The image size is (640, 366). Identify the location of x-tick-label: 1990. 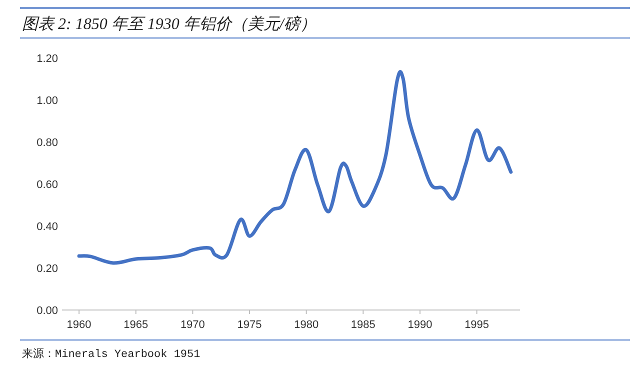
(420, 325).